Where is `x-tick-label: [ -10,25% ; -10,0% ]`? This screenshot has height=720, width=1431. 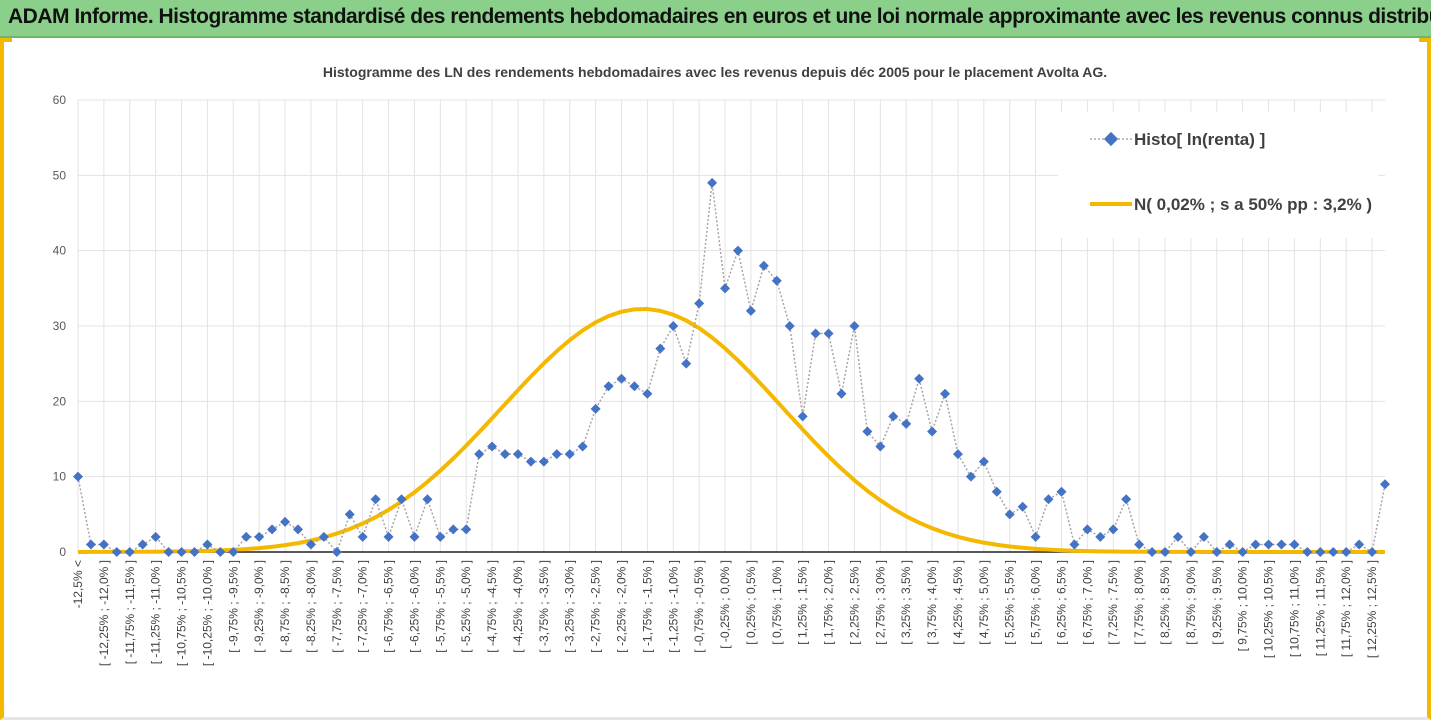
x-tick-label: [ -10,25% ; -10,0% ] is located at coordinates (207, 613).